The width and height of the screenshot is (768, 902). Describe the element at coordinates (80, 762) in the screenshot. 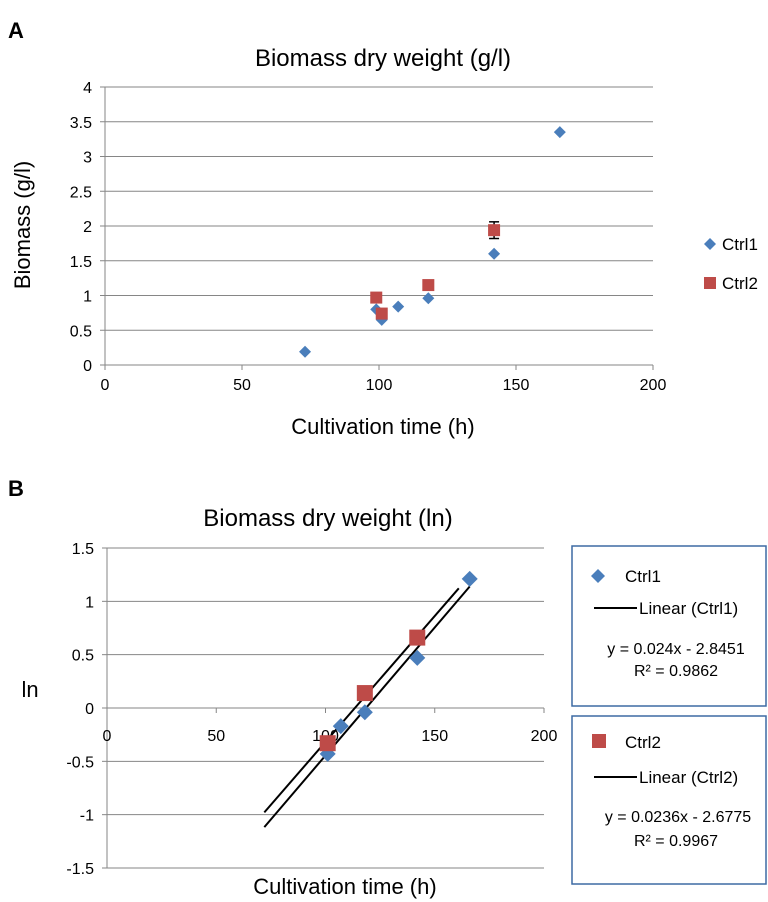

I see `y-tick-label: -0.5` at that location.